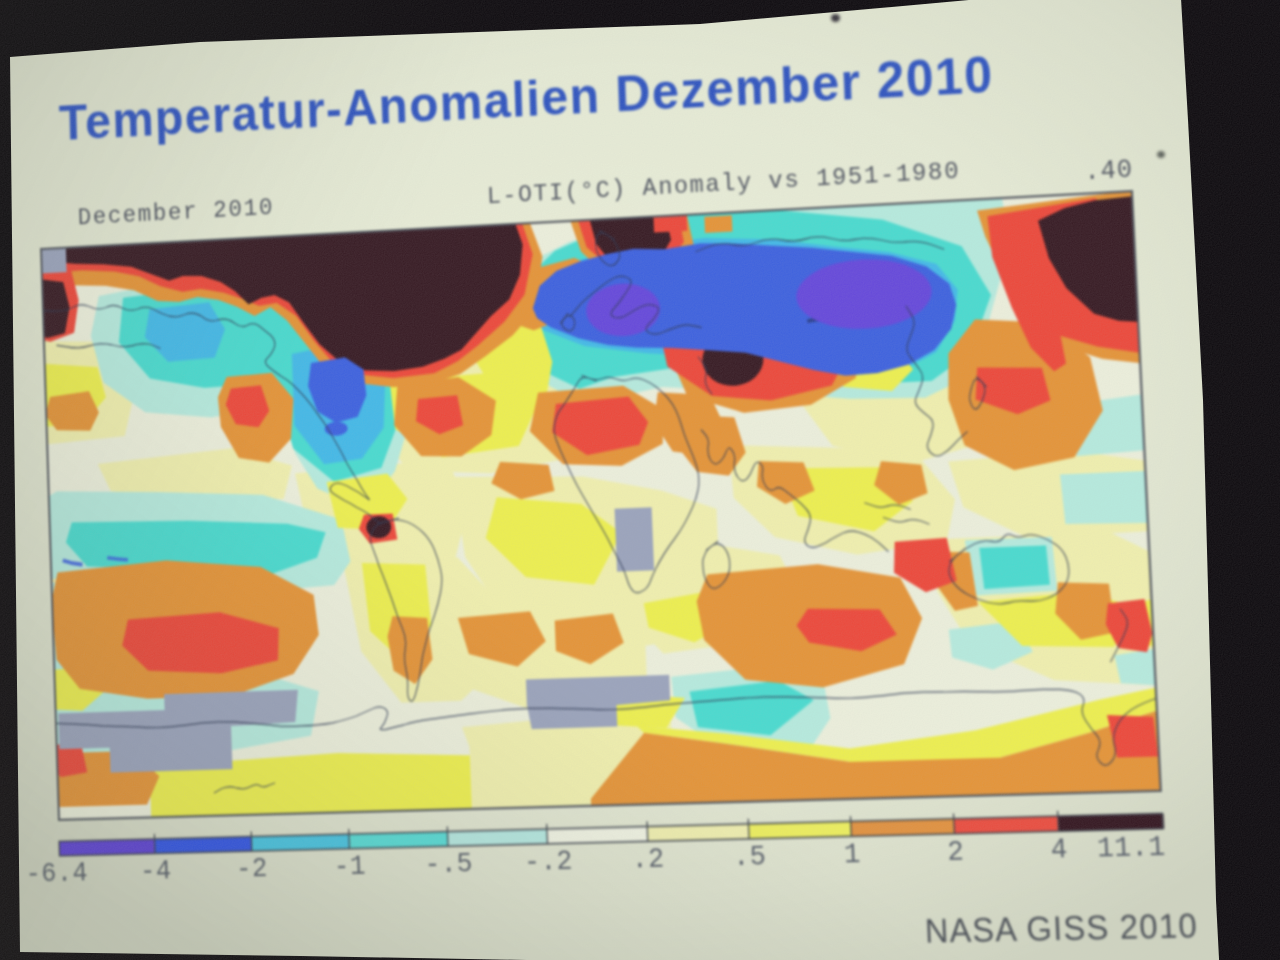  Describe the element at coordinates (252, 870) in the screenshot. I see `svg-text: -2` at that location.